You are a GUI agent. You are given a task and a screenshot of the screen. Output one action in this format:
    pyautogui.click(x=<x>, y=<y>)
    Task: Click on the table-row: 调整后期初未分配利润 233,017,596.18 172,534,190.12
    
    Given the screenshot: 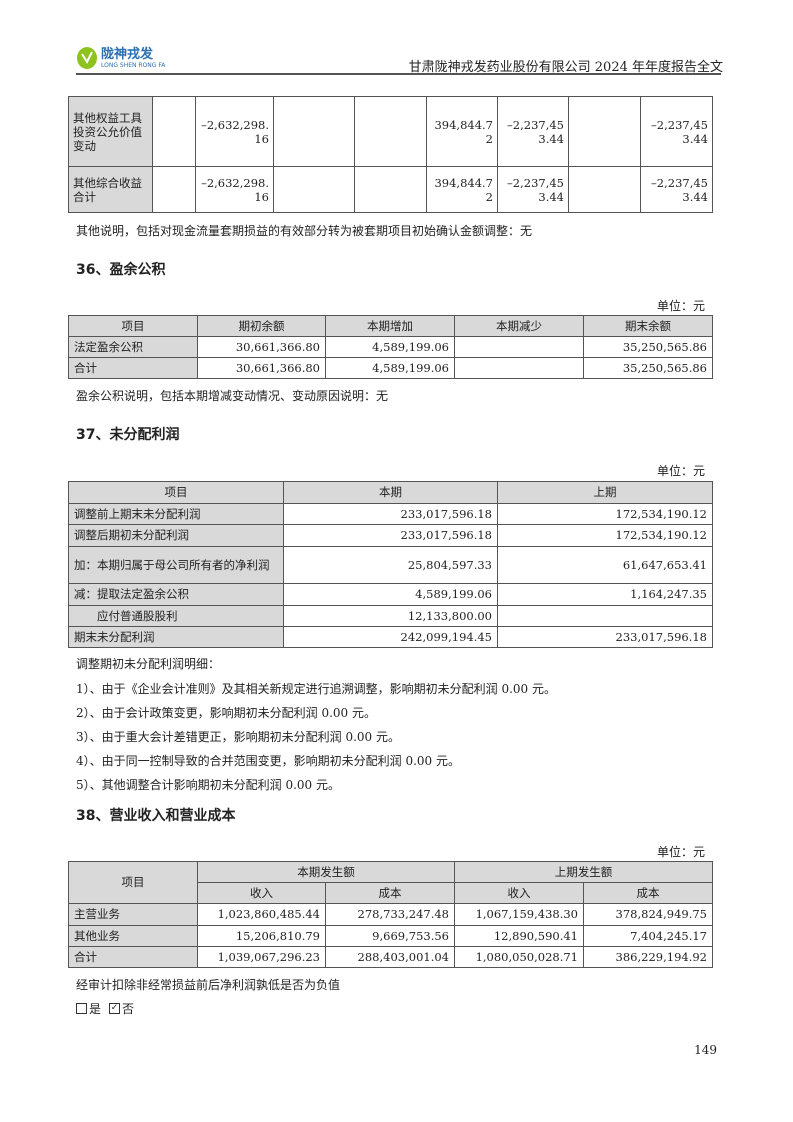 What is the action you would take?
    pyautogui.click(x=390, y=535)
    